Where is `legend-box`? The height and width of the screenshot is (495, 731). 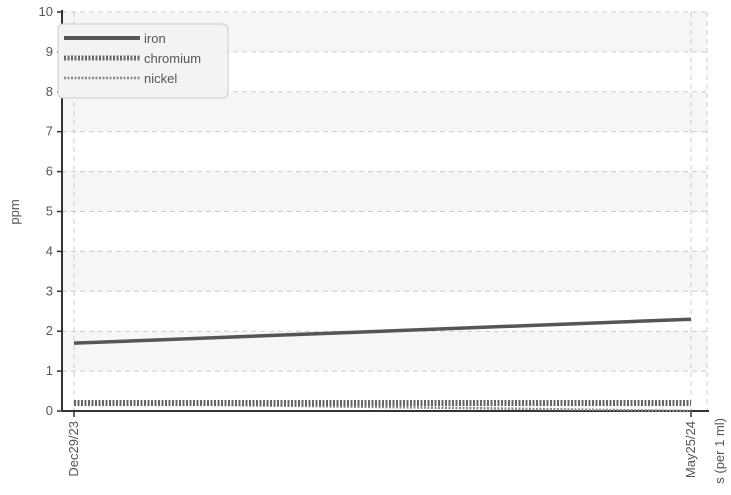 legend-box is located at coordinates (143, 61).